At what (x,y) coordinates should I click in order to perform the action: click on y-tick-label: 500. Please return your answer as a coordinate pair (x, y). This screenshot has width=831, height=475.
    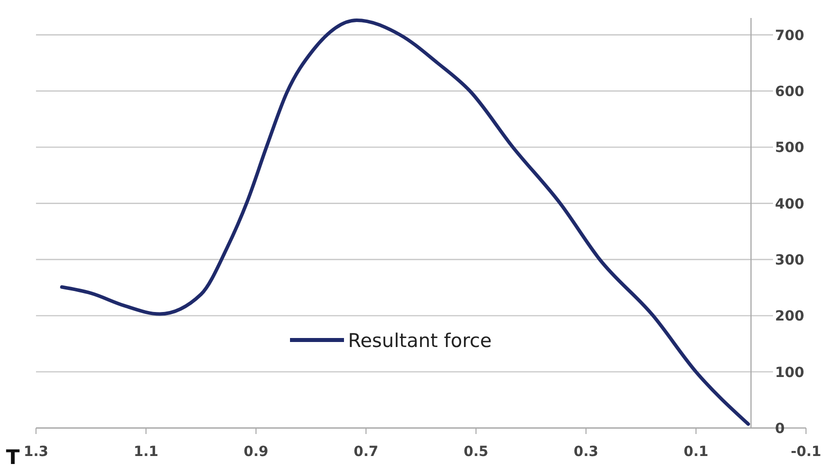
    Looking at the image, I should click on (789, 148).